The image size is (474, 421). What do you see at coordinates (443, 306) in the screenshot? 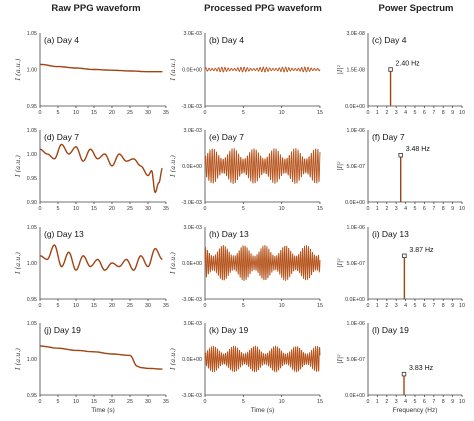
I see `x-tick-label: 8` at bounding box center [443, 306].